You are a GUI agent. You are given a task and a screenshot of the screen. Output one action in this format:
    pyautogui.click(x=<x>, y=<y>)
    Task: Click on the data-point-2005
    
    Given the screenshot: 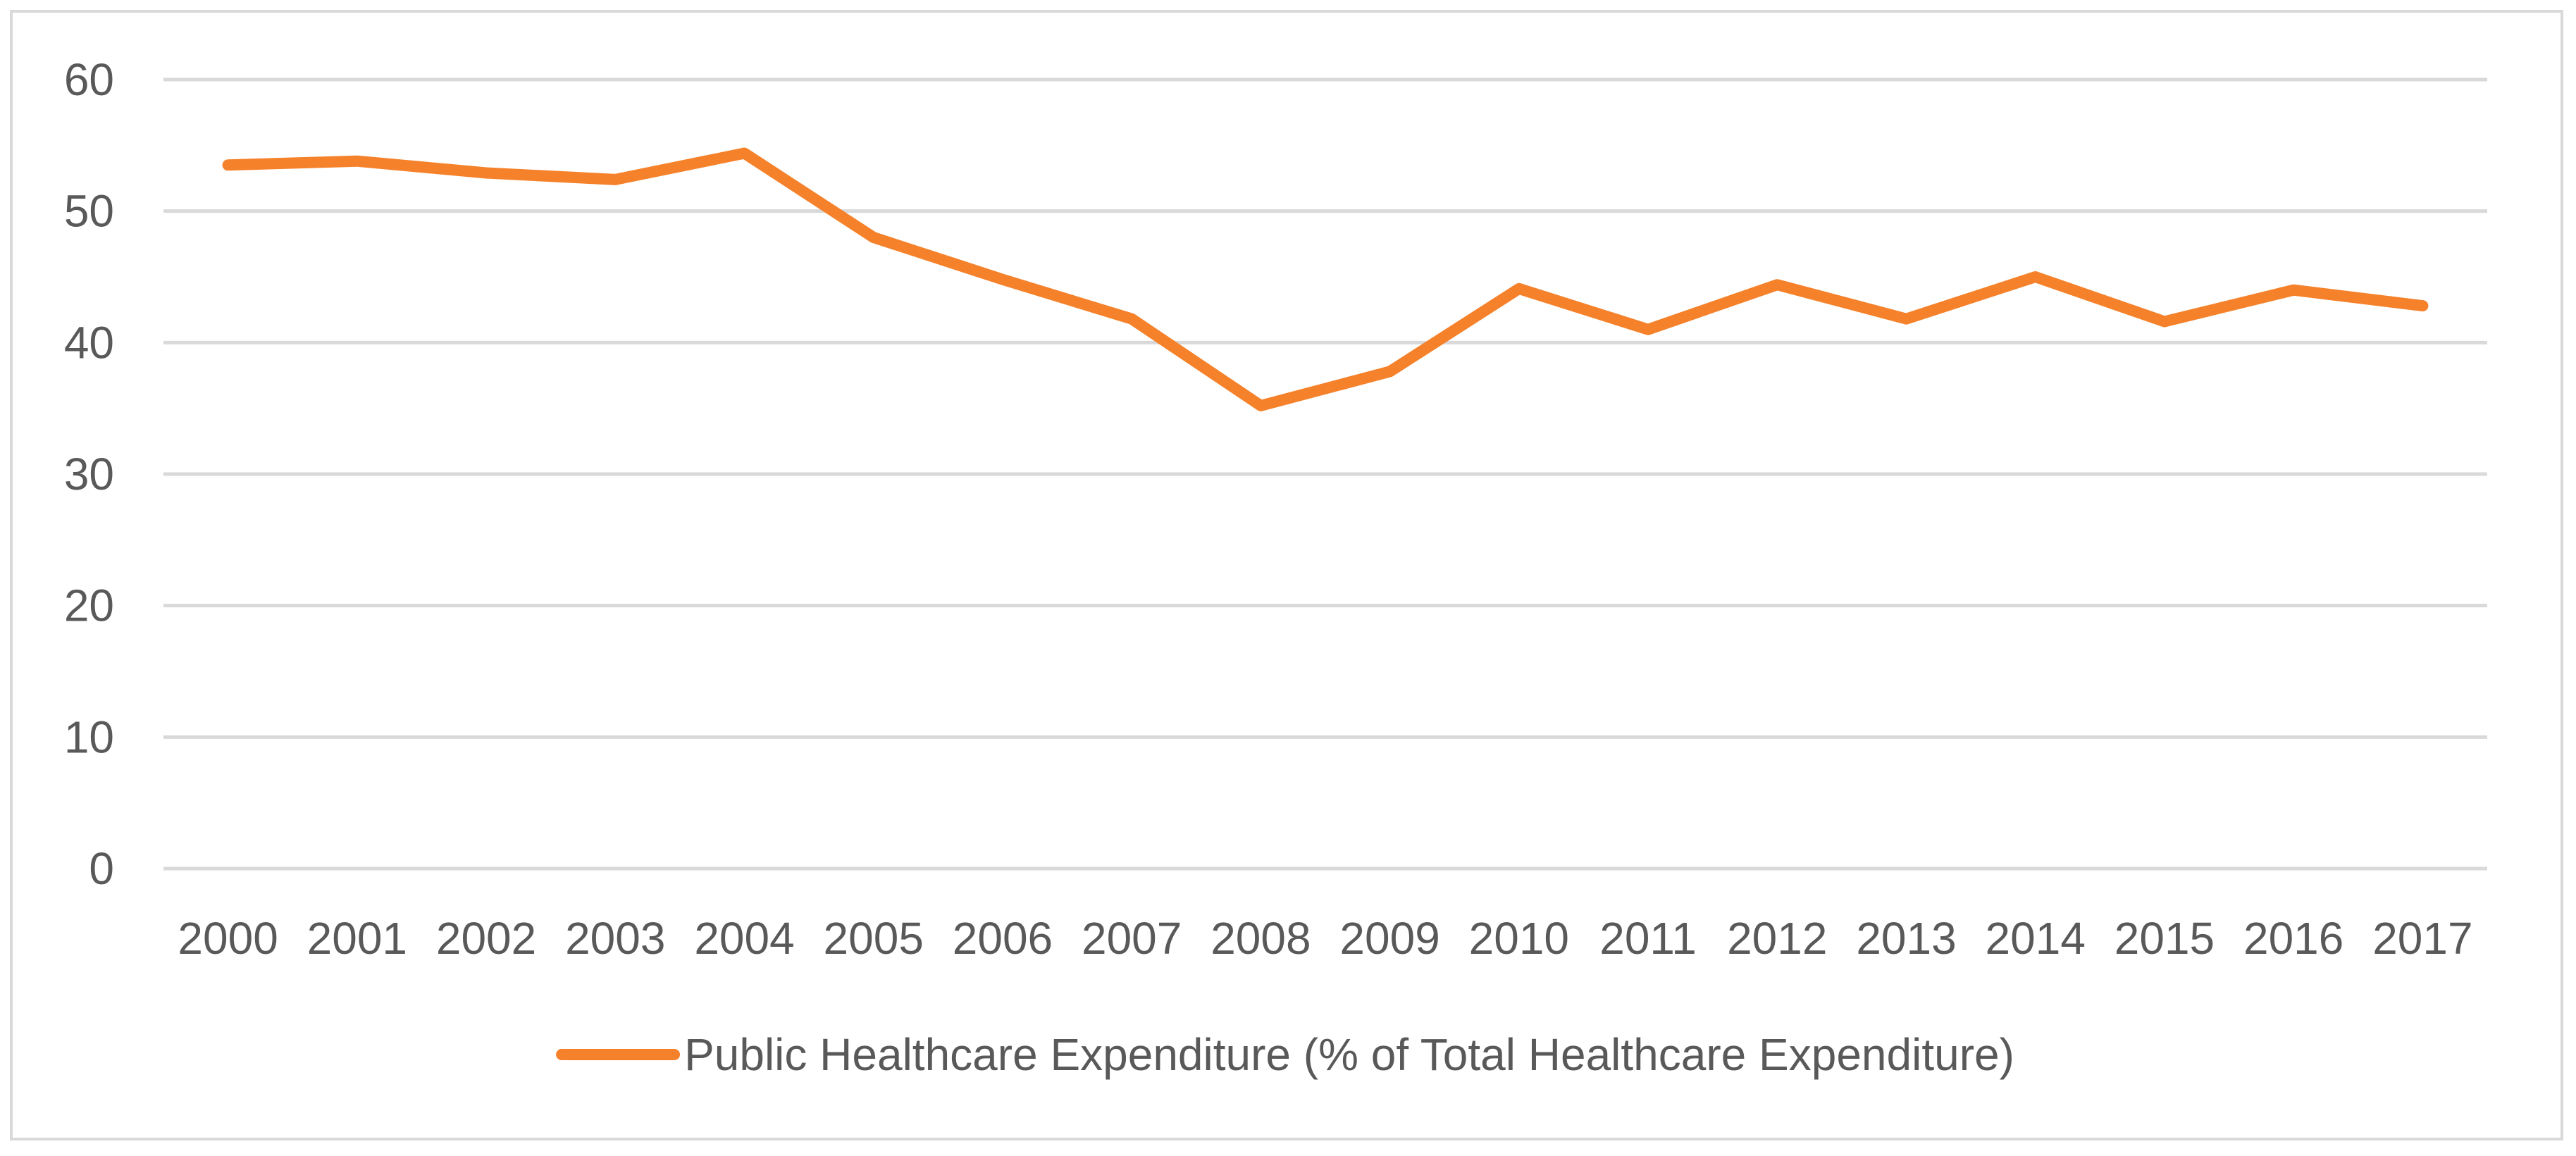 What is the action you would take?
    pyautogui.click(x=873, y=238)
    